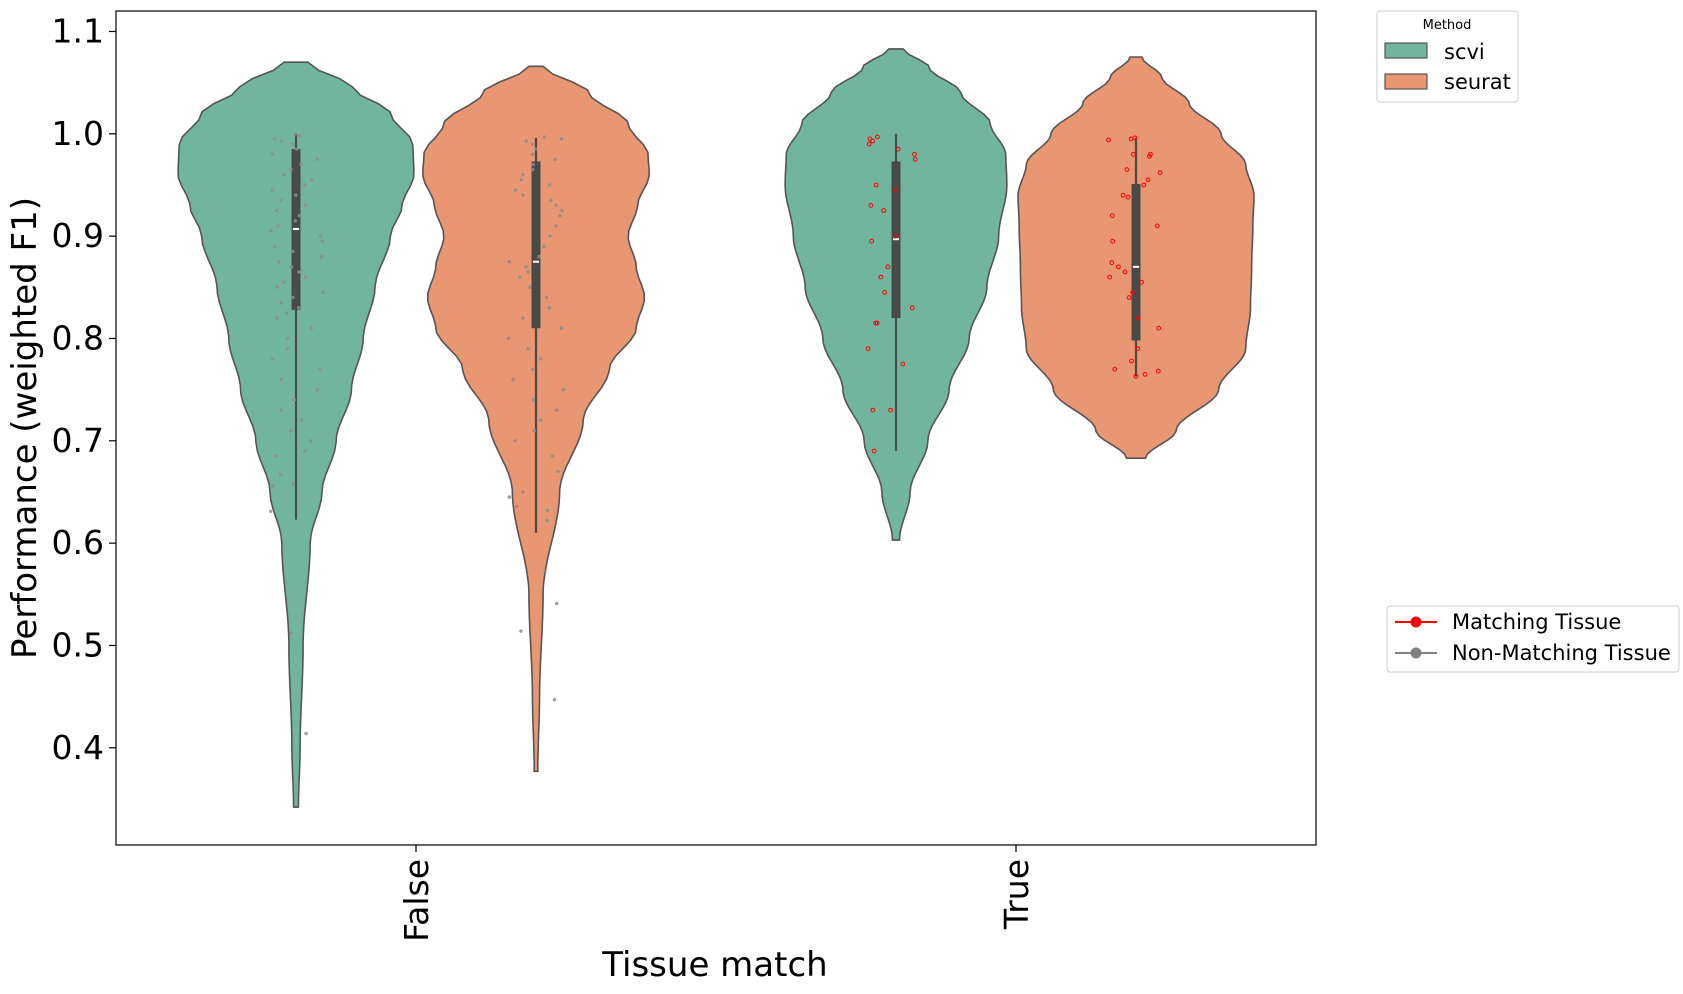 This screenshot has height=994, width=1683. Describe the element at coordinates (78, 30) in the screenshot. I see `y-tick-label: 1.1` at that location.